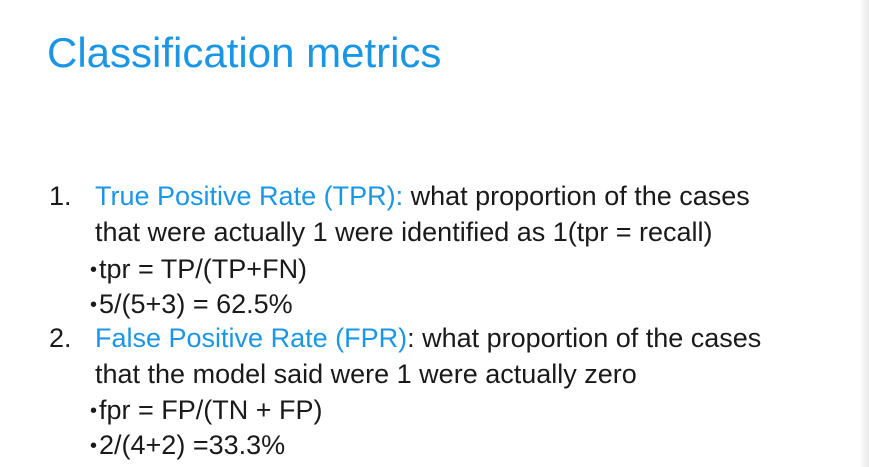 The image size is (869, 467). Describe the element at coordinates (864, 233) in the screenshot. I see `slide-edge-shadow` at that location.